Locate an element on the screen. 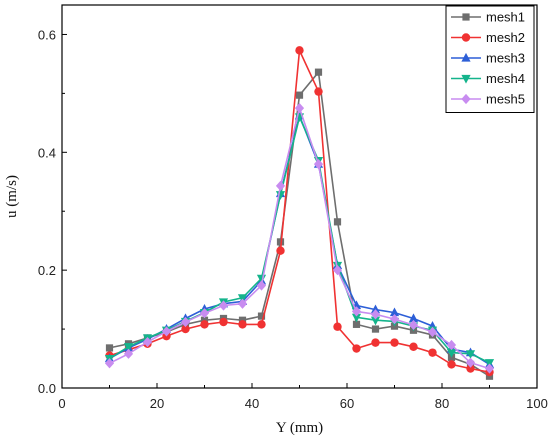  legend-entry-mesh5: mesh5 is located at coordinates (488, 99).